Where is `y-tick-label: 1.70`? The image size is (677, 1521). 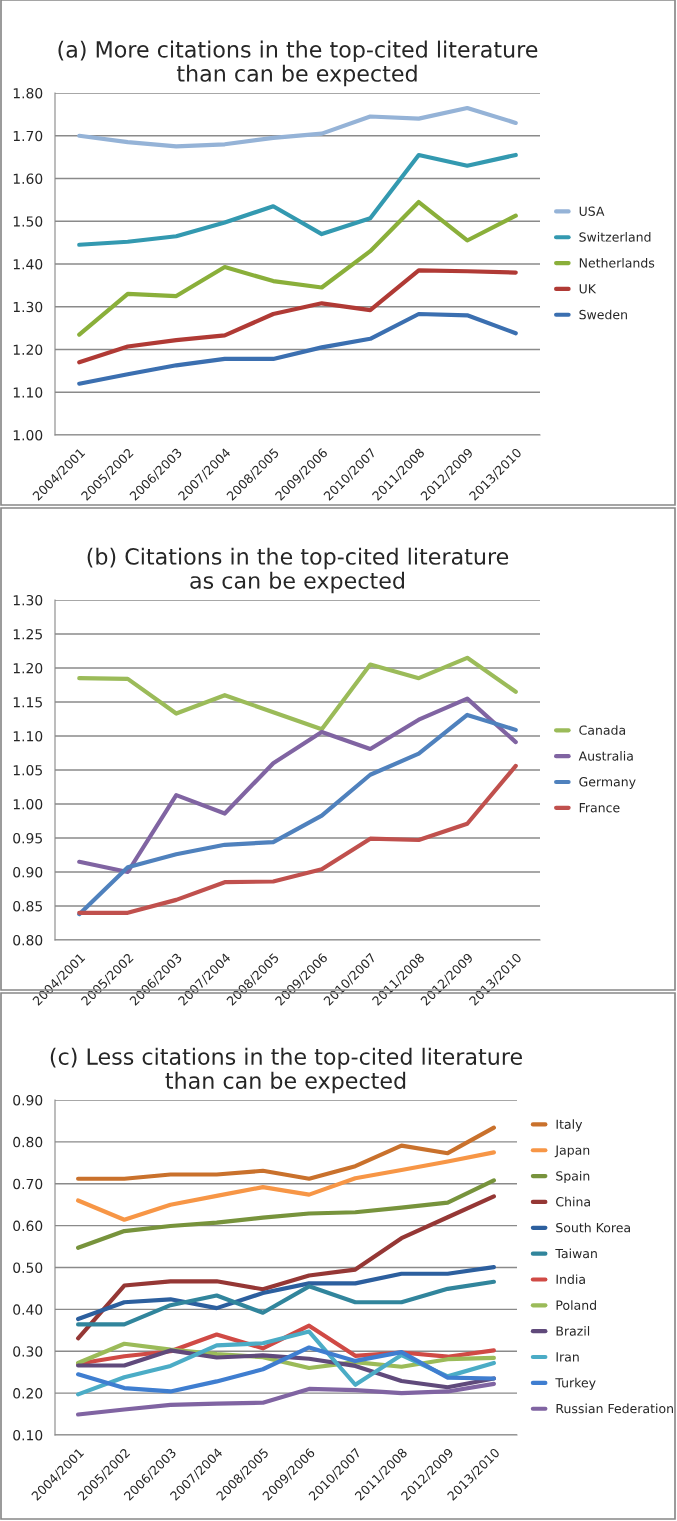
y-tick-label: 1.70 is located at coordinates (28, 136).